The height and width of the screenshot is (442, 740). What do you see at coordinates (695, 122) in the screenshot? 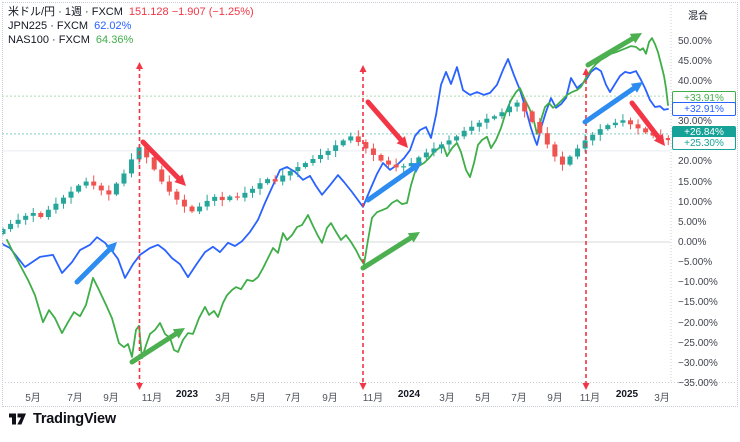
I see `price-tick-label: 30.00%` at bounding box center [695, 122].